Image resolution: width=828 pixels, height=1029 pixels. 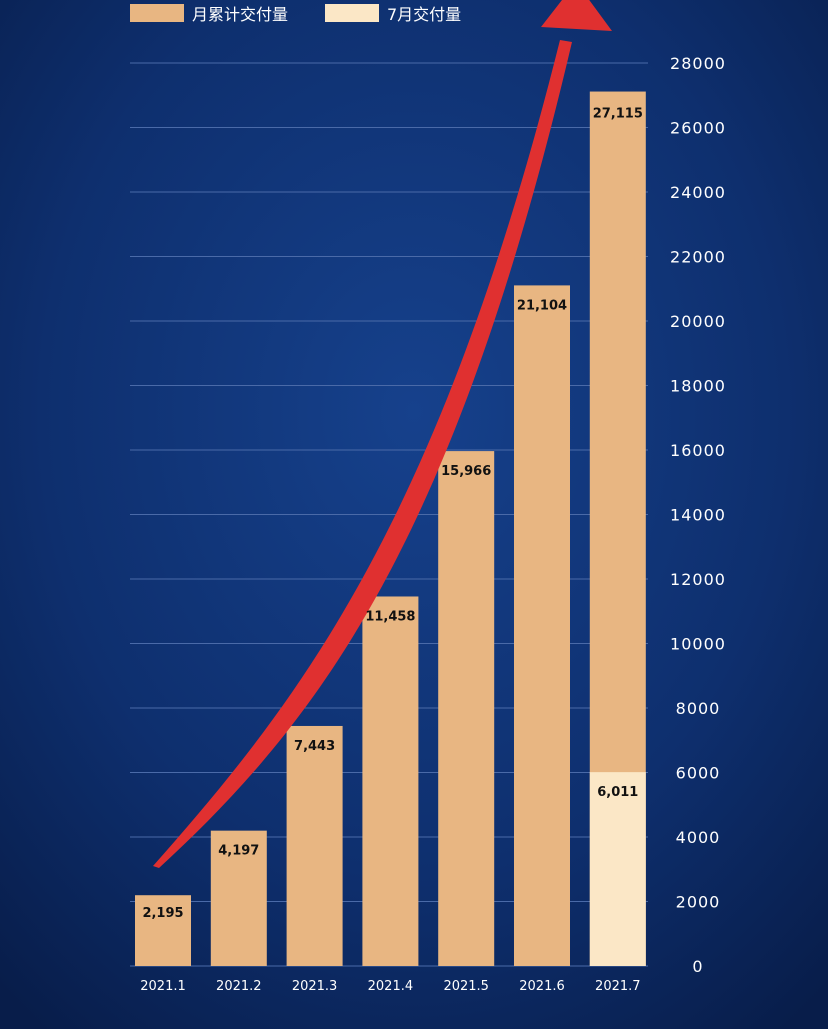 I want to click on y-tick-label: 18000, so click(x=698, y=386).